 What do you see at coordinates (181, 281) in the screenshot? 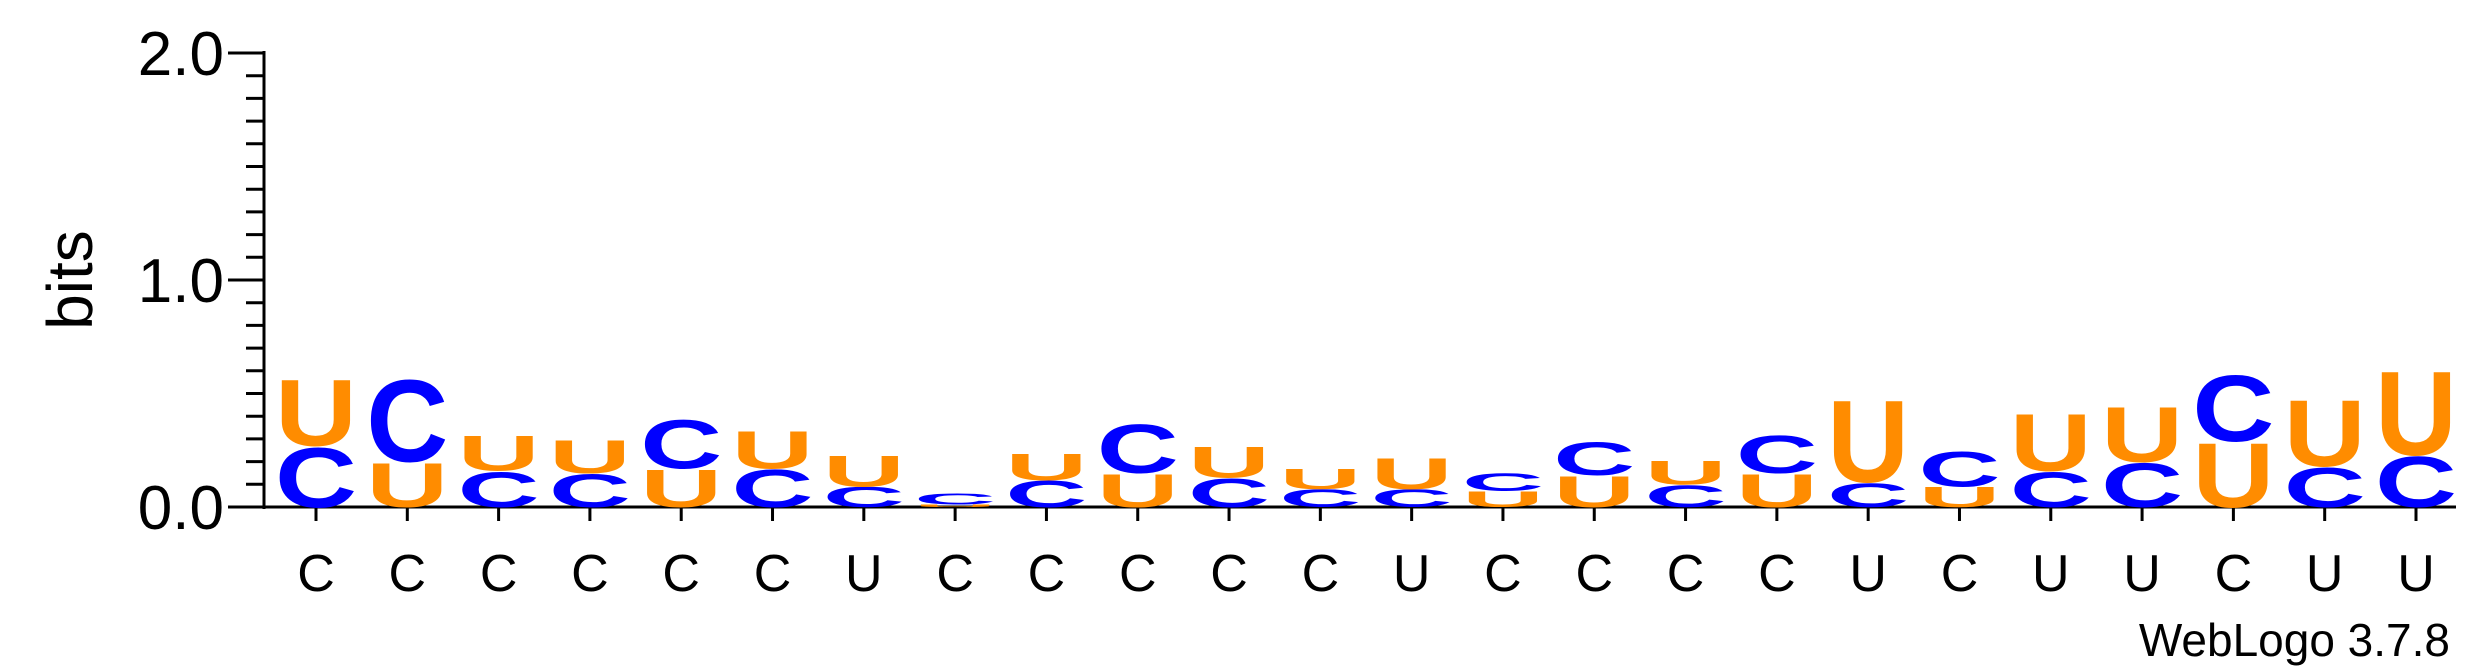
I see `y-tick-label: 1.0` at bounding box center [181, 281].